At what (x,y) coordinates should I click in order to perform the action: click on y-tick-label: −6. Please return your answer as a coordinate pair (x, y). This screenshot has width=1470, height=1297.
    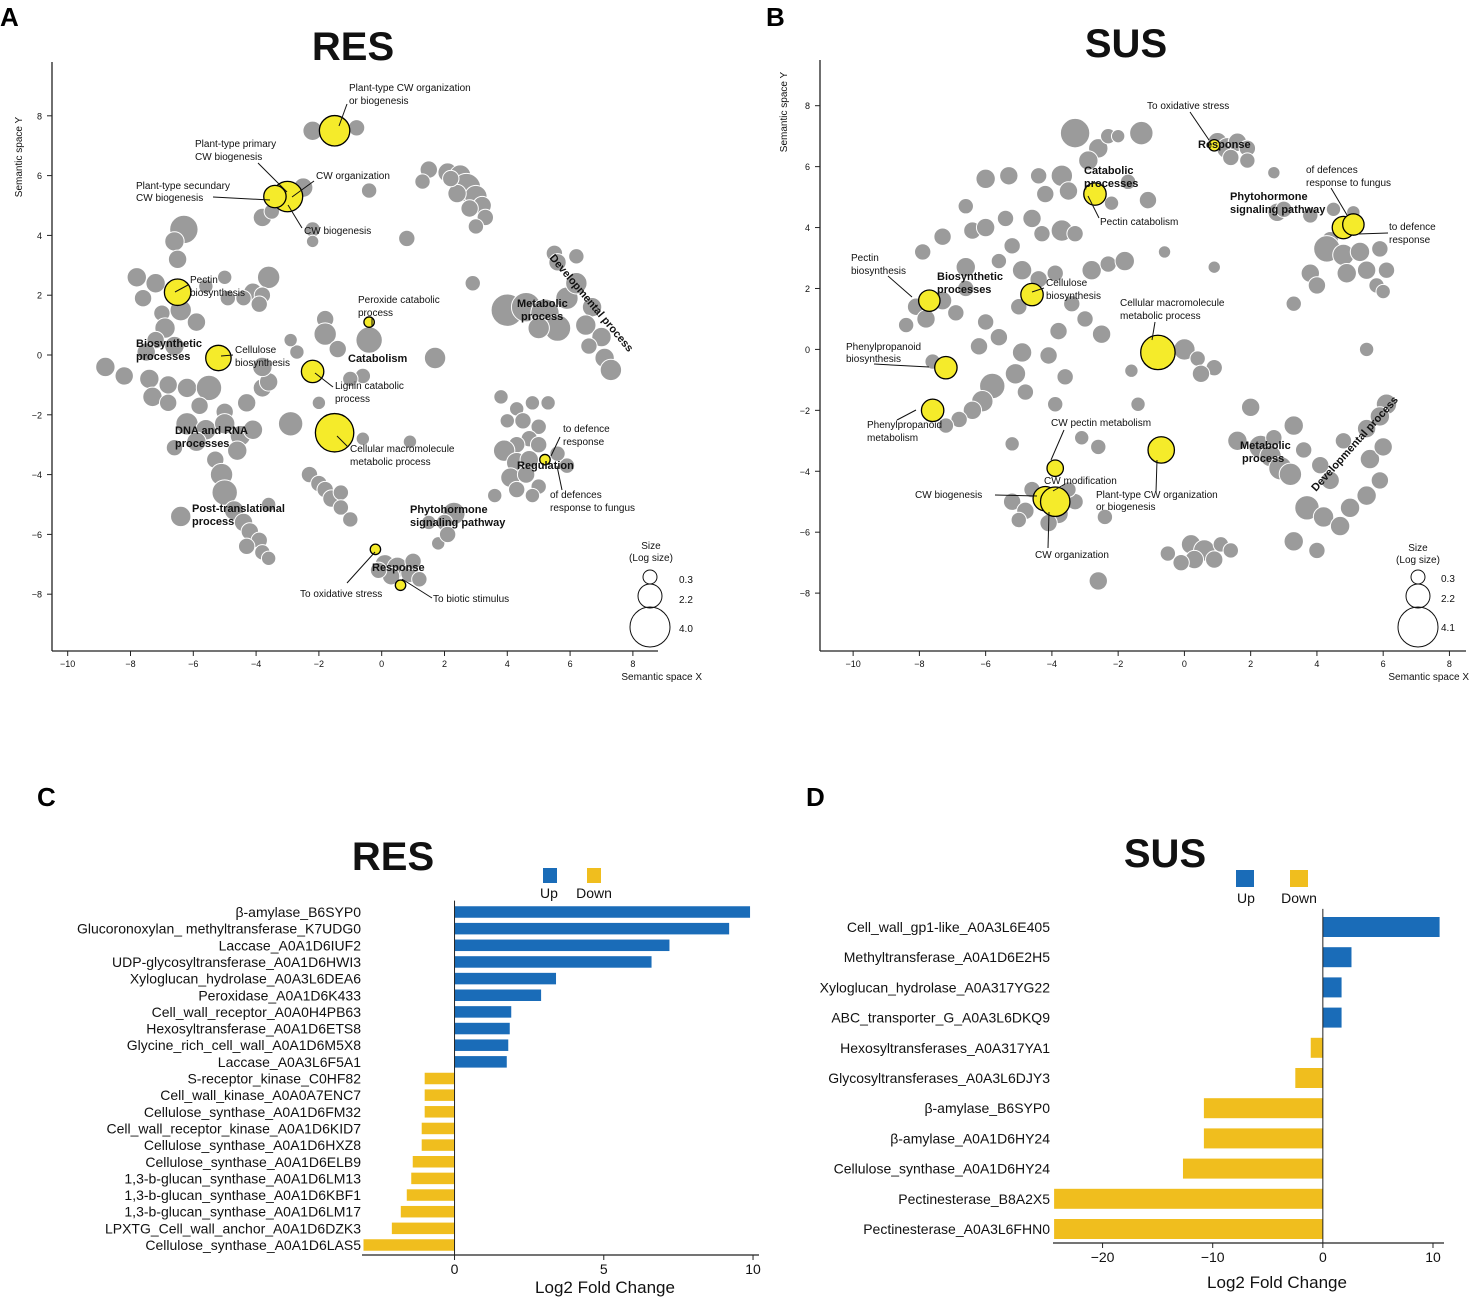
    Looking at the image, I should click on (805, 533).